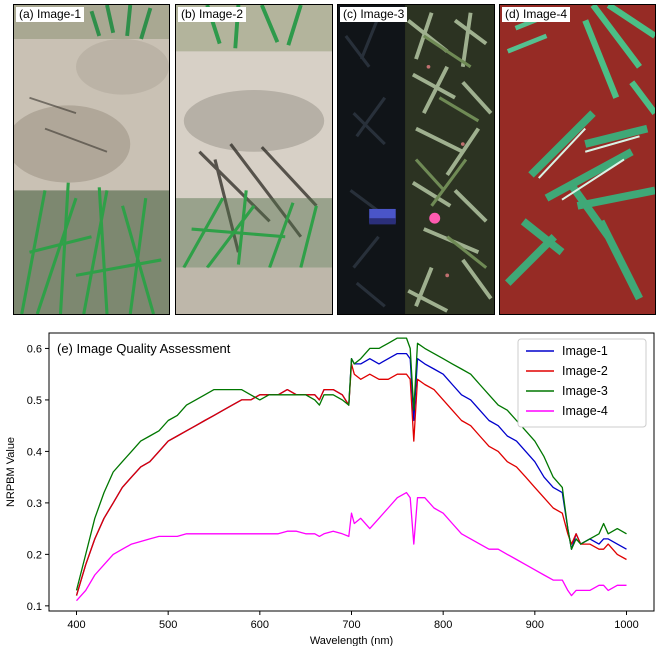  What do you see at coordinates (34, 349) in the screenshot?
I see `y-tick-label: 0.6` at bounding box center [34, 349].